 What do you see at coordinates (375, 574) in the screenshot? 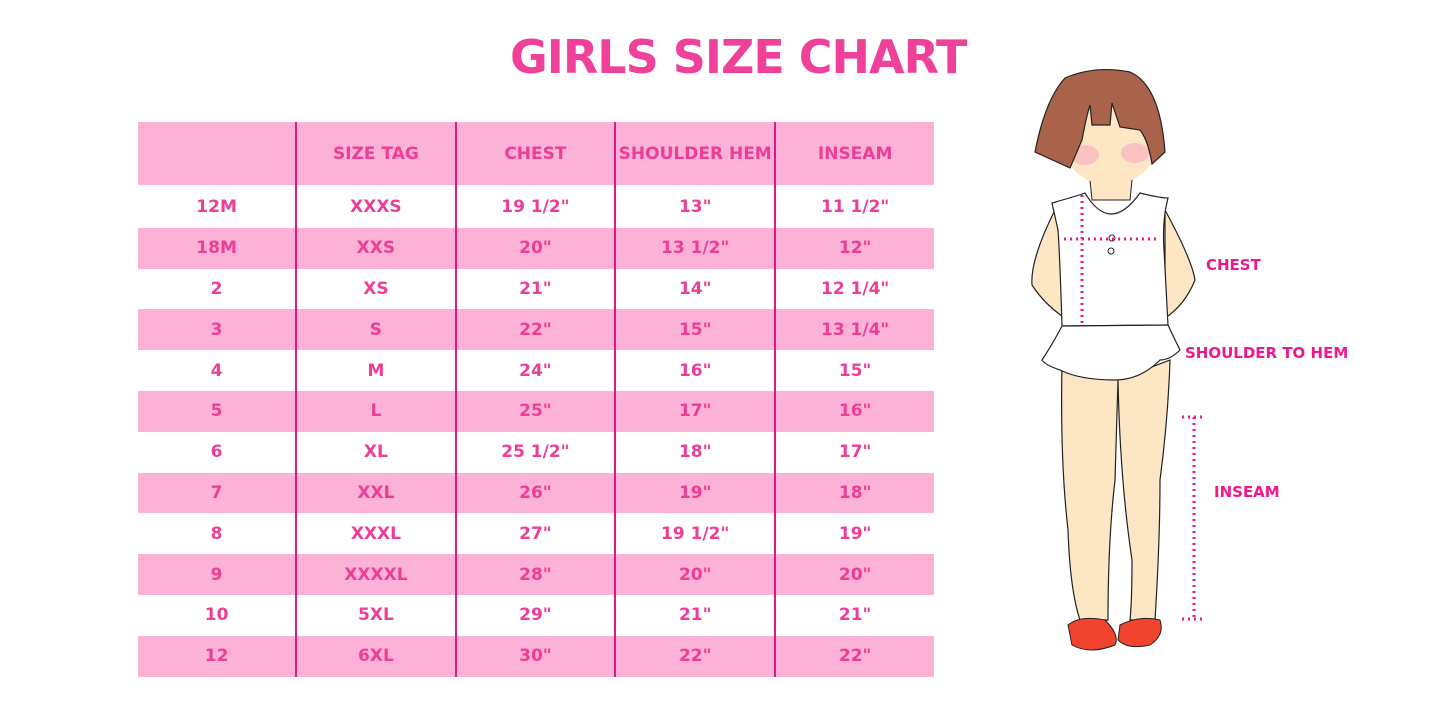
I see `table-cell: XXXXL` at bounding box center [375, 574].